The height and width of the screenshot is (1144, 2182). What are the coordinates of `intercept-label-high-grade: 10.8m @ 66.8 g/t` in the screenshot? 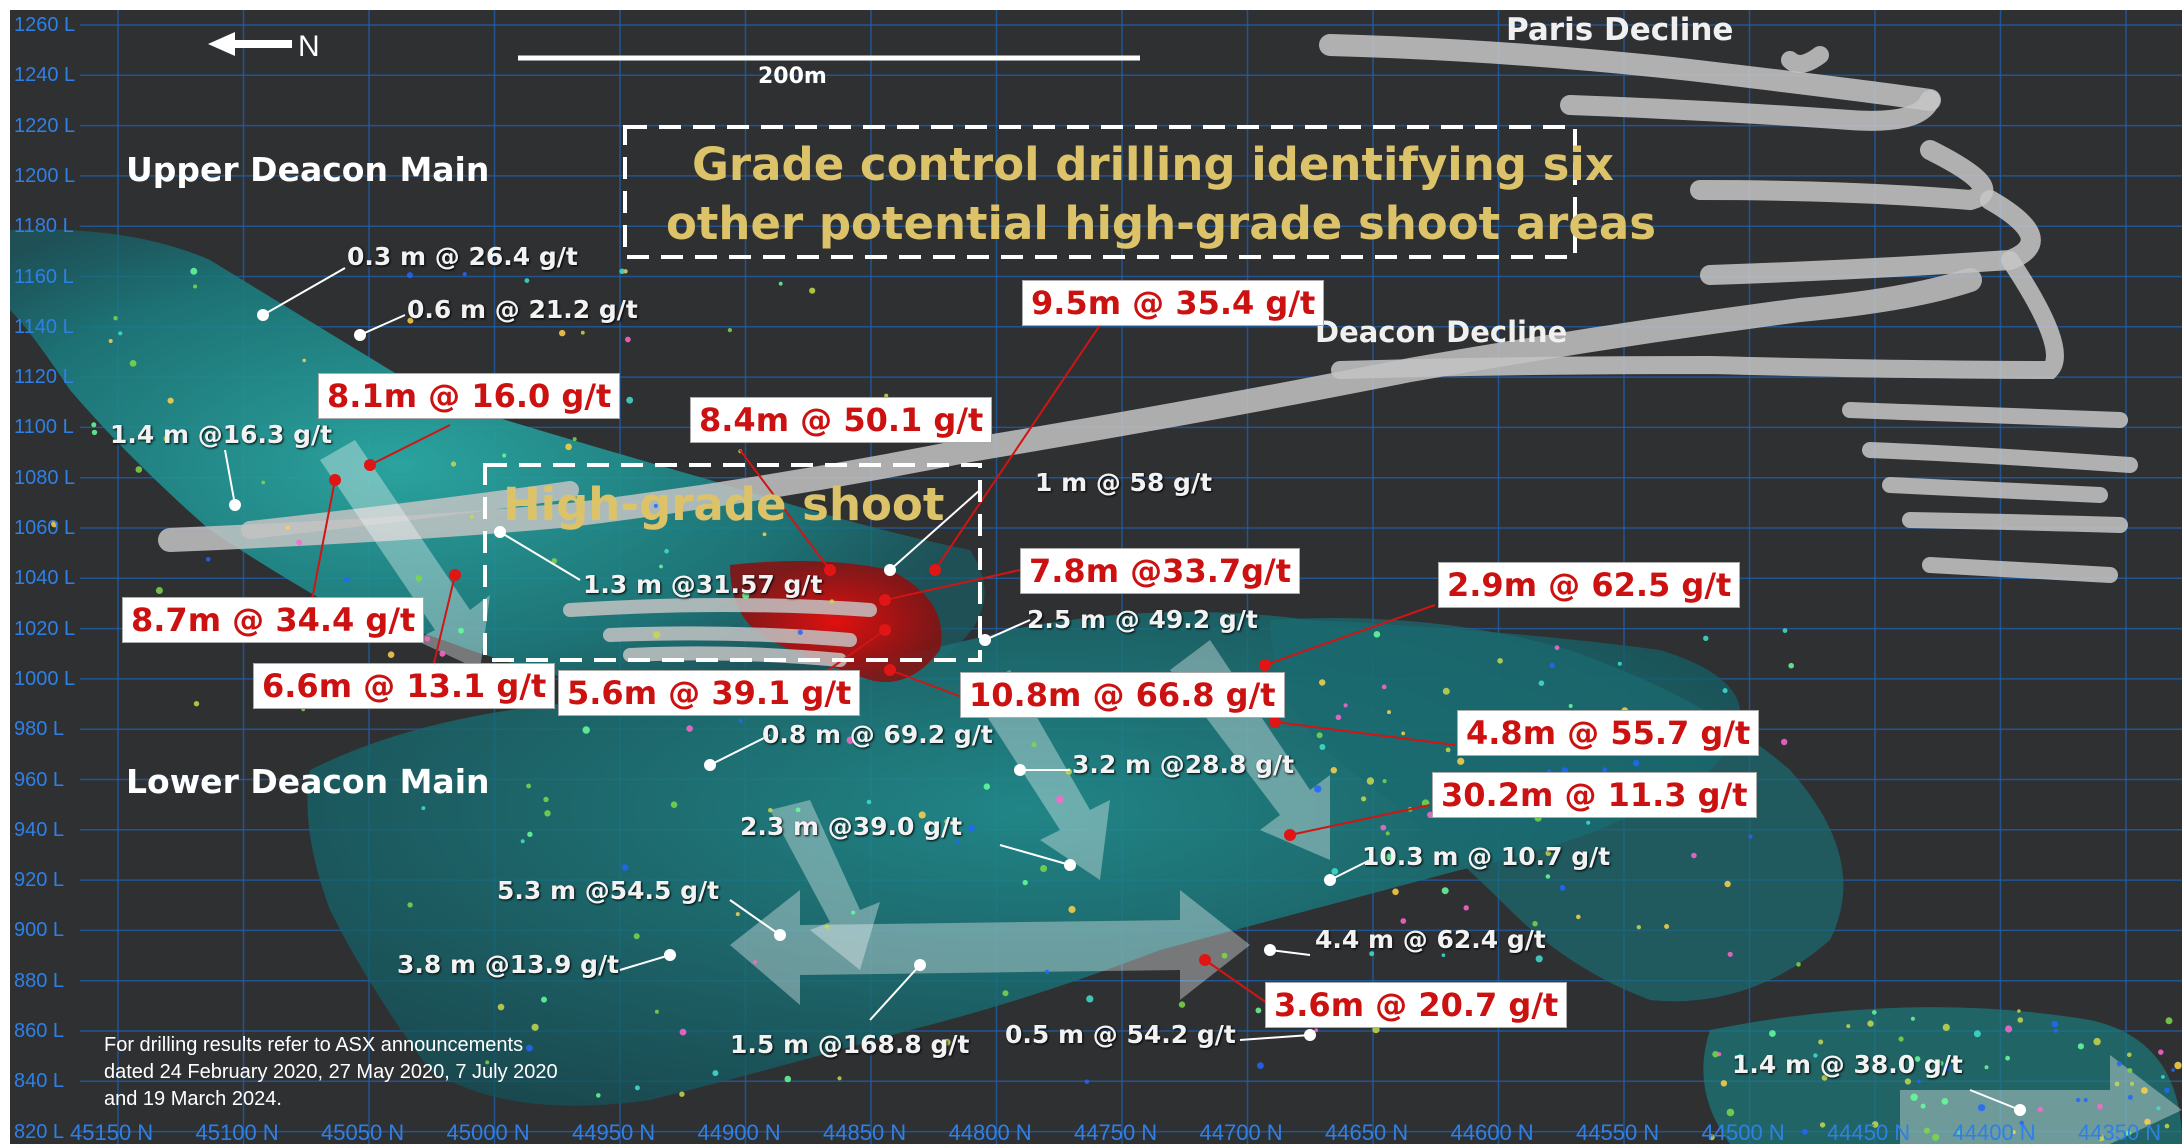 It's located at (1122, 695).